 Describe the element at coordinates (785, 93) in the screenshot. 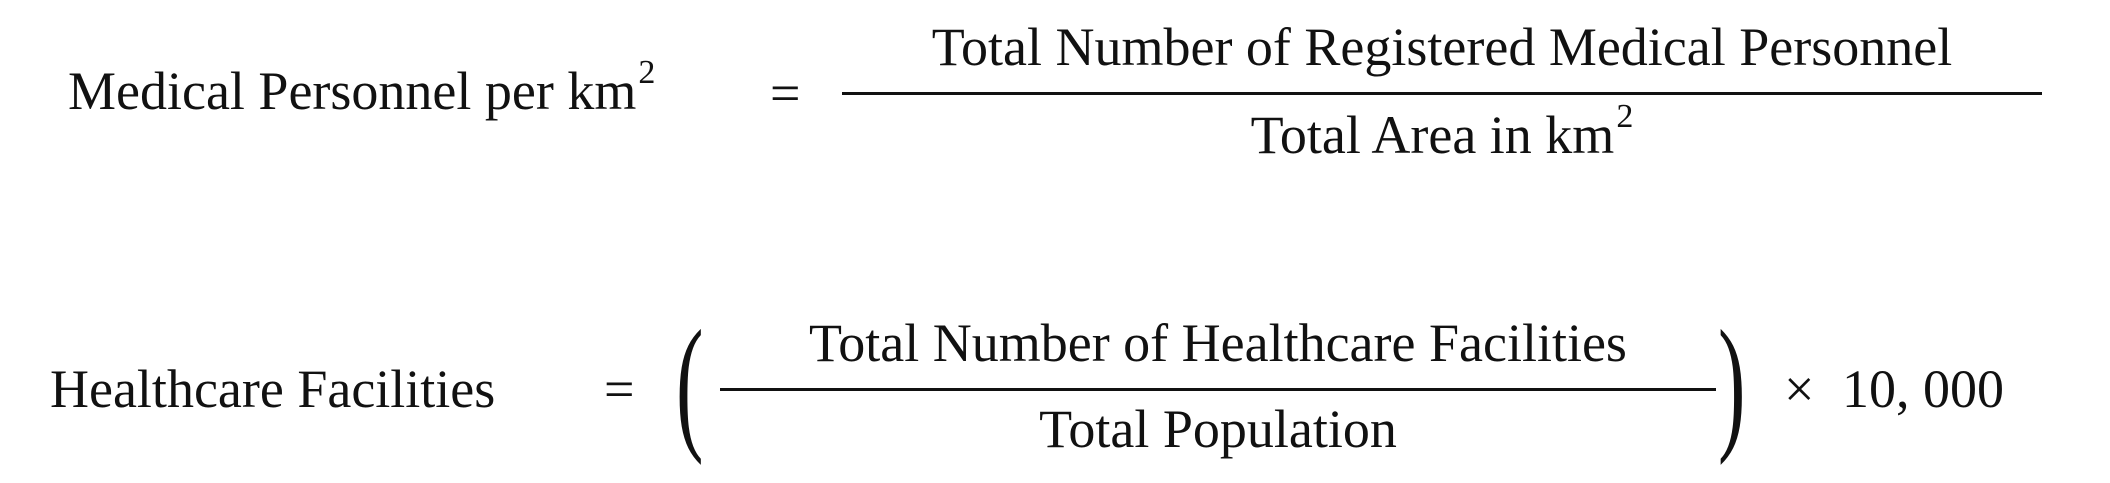

I see `formula1-equals: =` at that location.